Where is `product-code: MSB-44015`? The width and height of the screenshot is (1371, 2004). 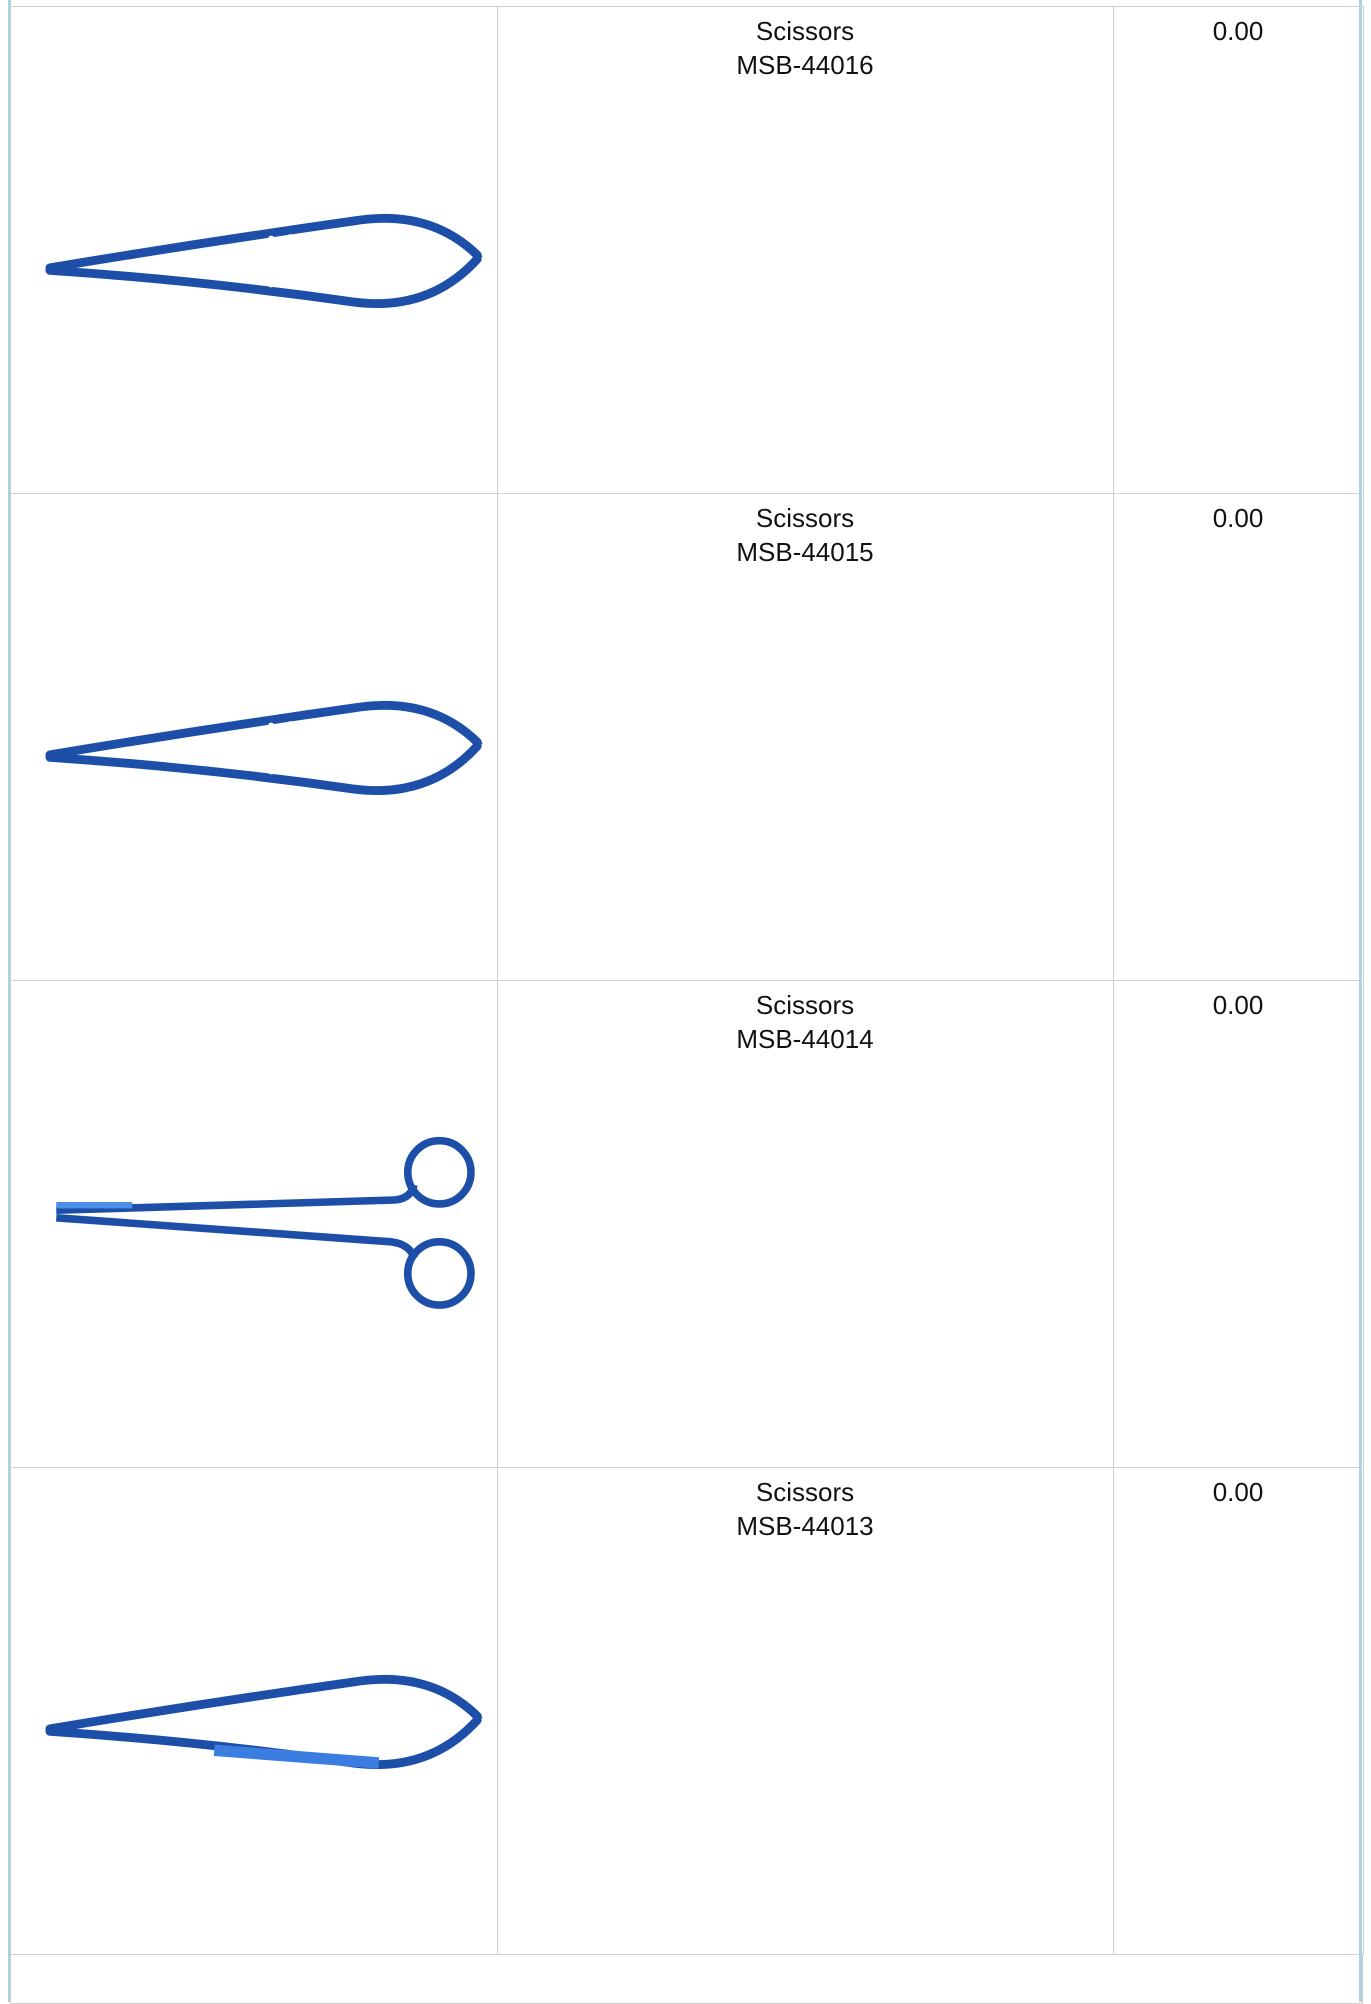 product-code: MSB-44015 is located at coordinates (805, 552).